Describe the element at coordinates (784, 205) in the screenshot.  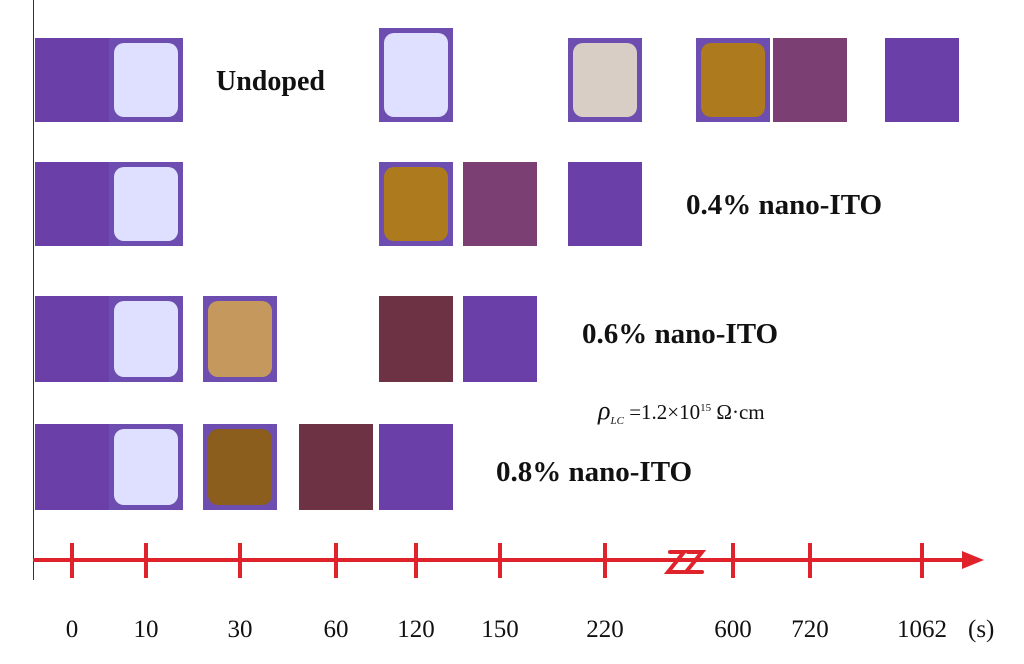
I see `row-label-0-4: 0.4% nano-ITO` at that location.